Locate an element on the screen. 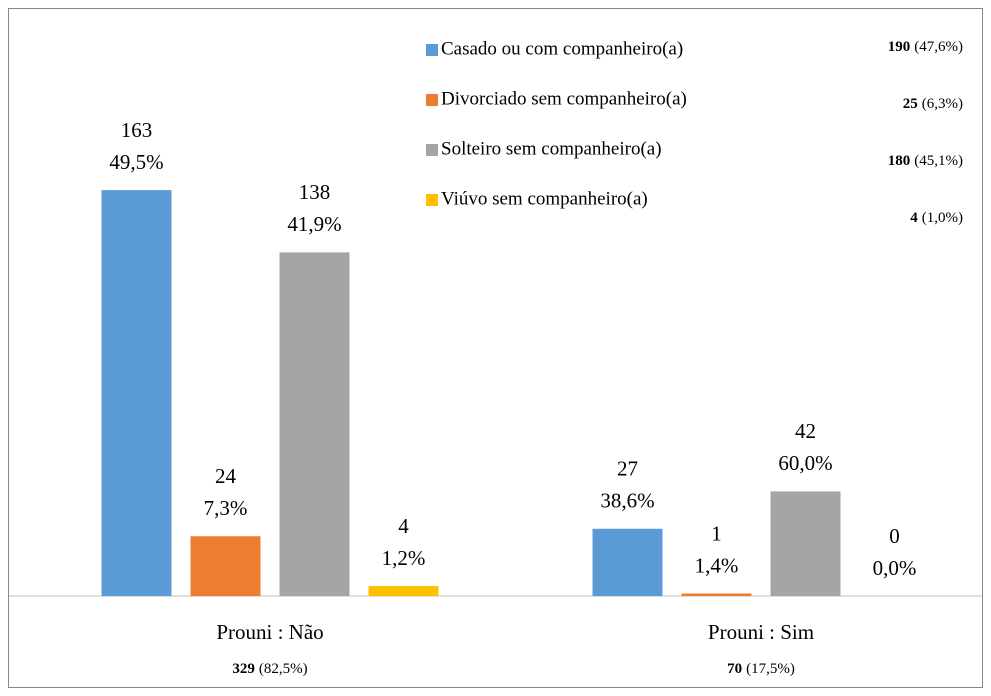 The image size is (991, 696). data-label-percent: 41,9% is located at coordinates (314, 224).